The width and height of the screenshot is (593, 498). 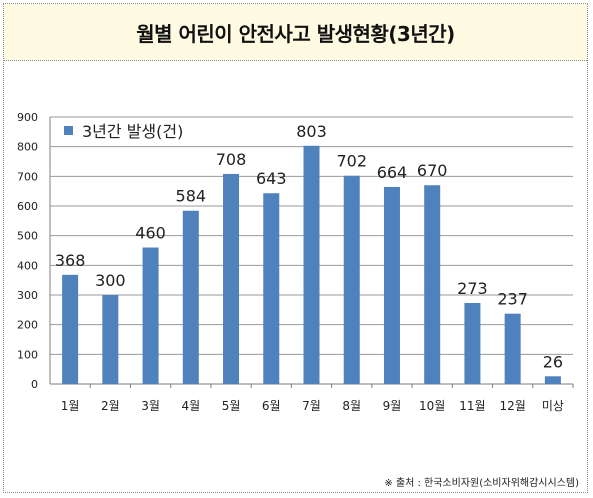 What do you see at coordinates (70, 406) in the screenshot?
I see `x-tick-label: 1월` at bounding box center [70, 406].